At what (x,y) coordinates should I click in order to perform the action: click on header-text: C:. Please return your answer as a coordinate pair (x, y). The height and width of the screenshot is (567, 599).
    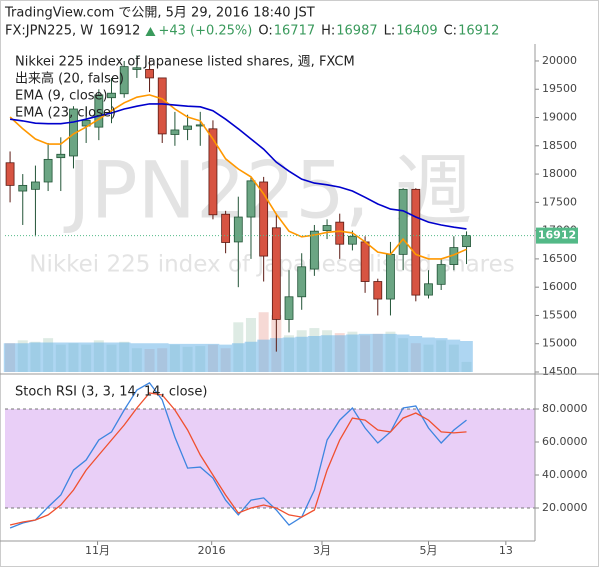
    Looking at the image, I should click on (450, 31).